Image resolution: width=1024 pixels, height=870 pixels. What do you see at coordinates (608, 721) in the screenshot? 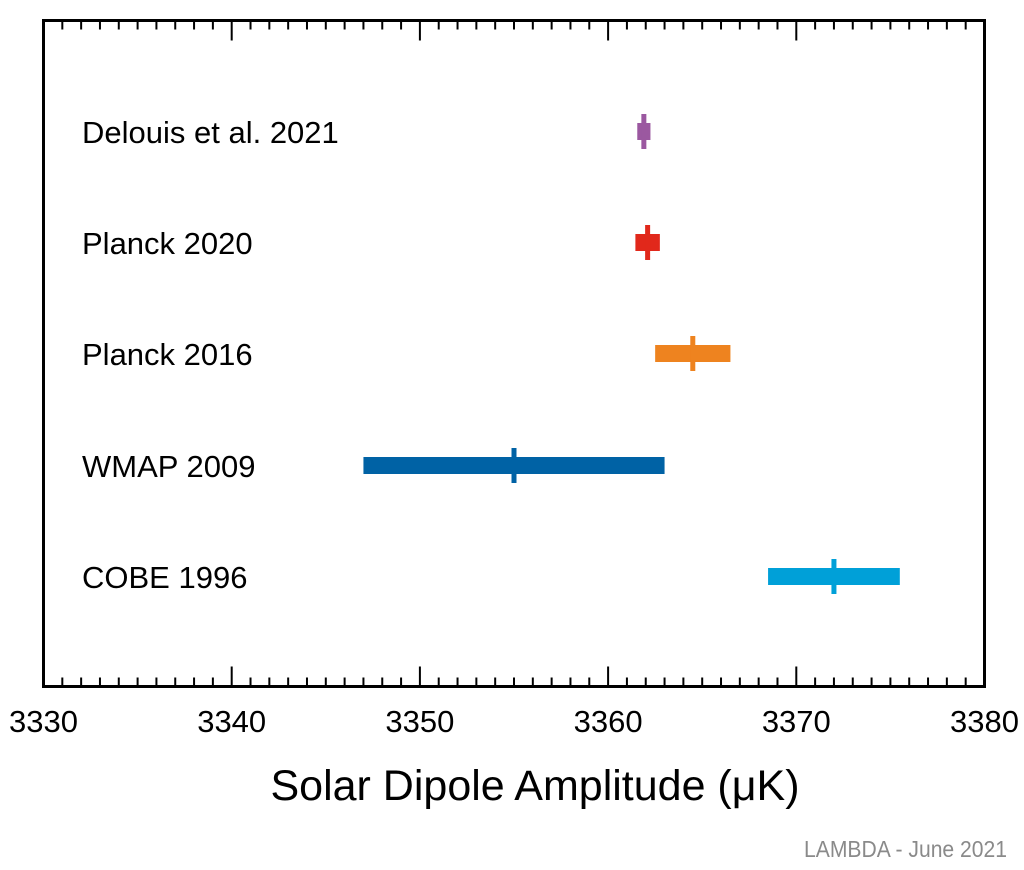
I see `x-tick-label: 3360` at bounding box center [608, 721].